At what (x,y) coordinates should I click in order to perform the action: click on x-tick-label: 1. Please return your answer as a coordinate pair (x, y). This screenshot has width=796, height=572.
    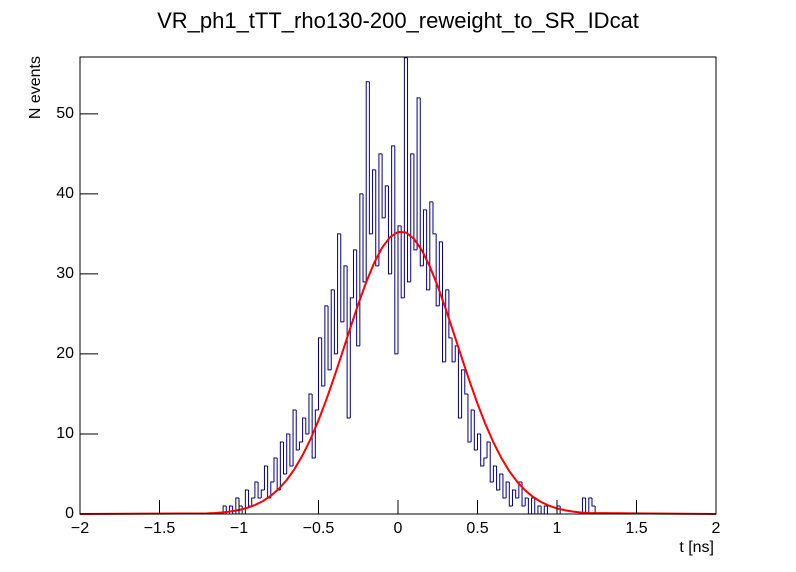
    Looking at the image, I should click on (557, 528).